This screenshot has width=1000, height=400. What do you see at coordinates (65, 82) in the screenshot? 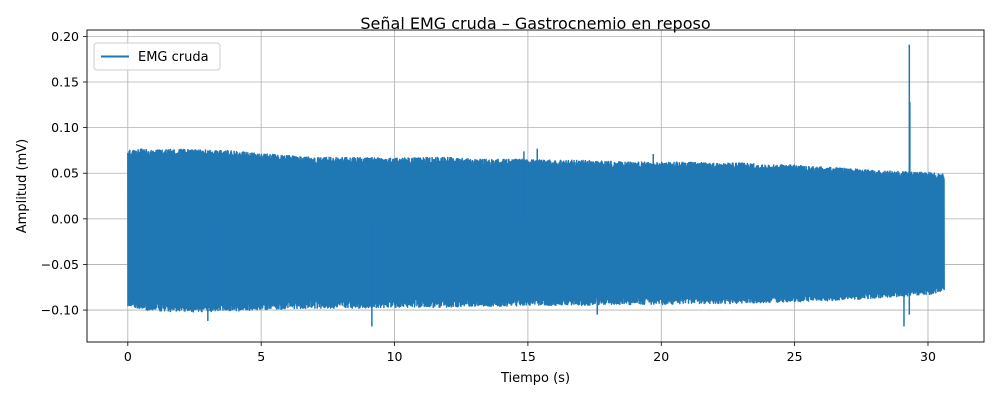
I see `y-tick-label: 0.15` at bounding box center [65, 82].